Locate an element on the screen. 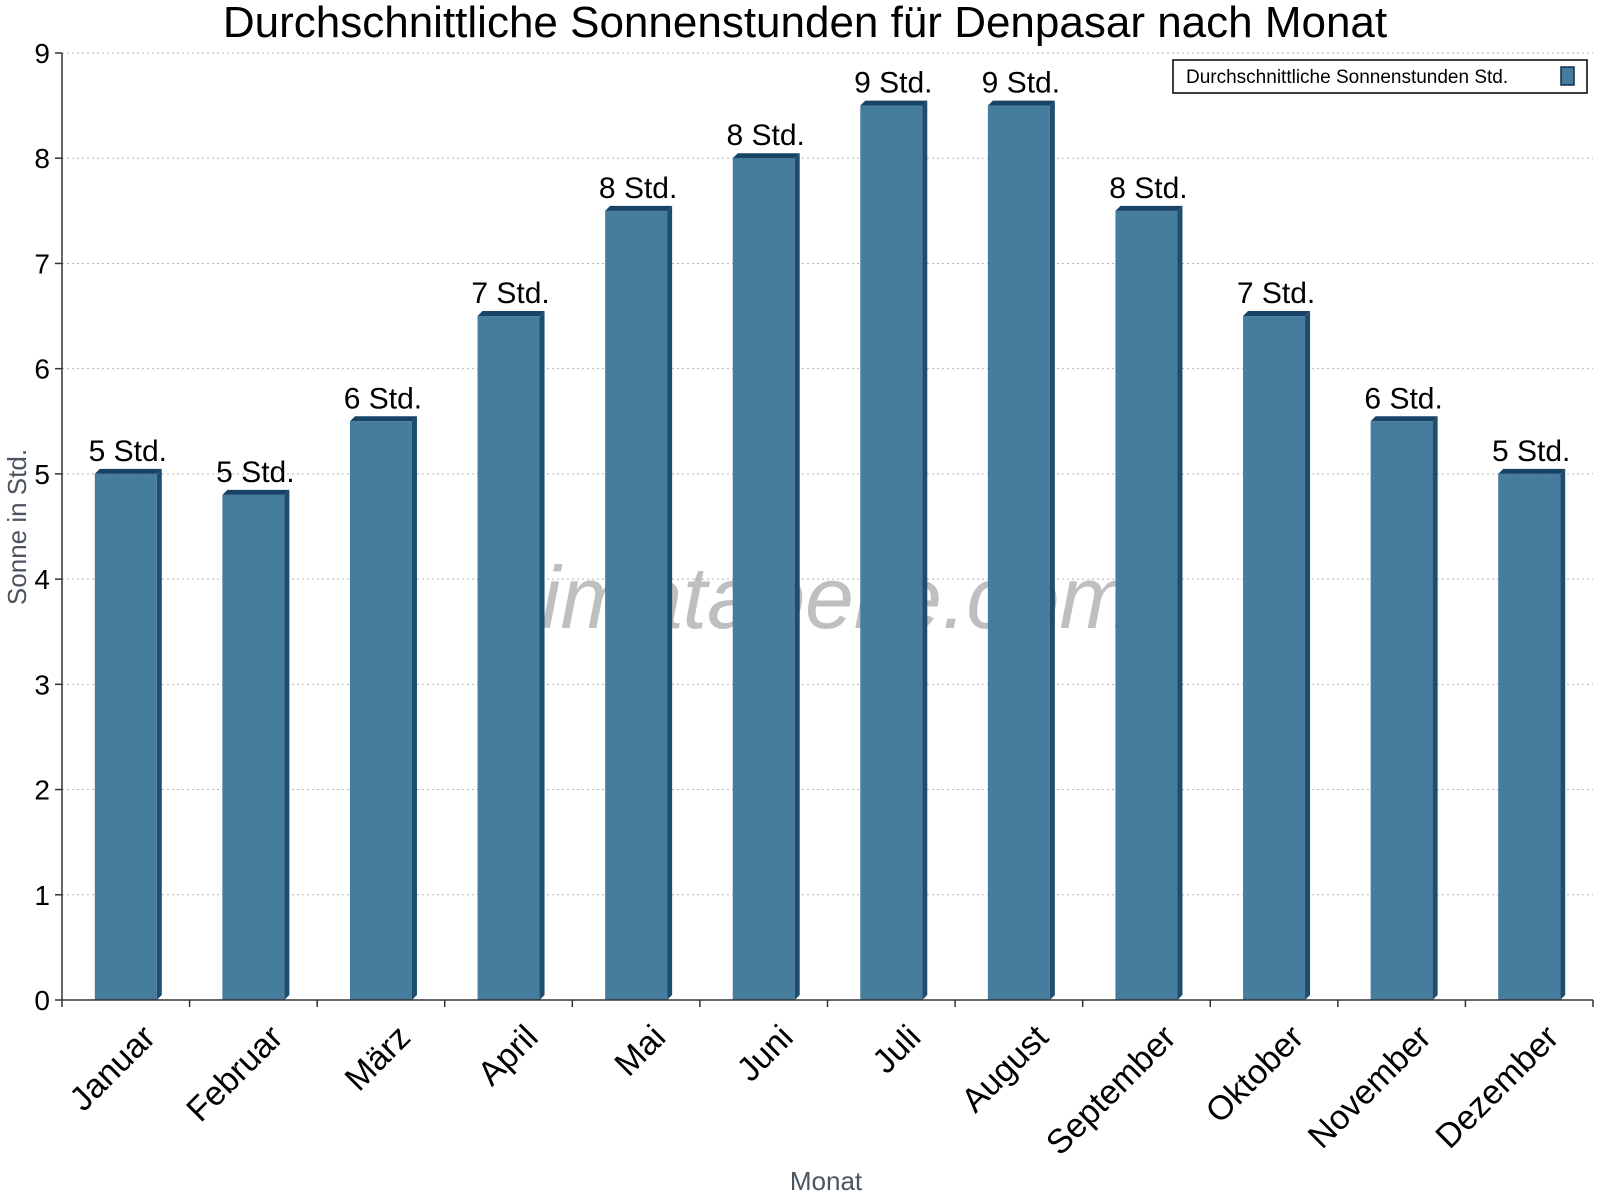 Image resolution: width=1600 pixels, height=1200 pixels. x-tick-label: Dezember is located at coordinates (1497, 1087).